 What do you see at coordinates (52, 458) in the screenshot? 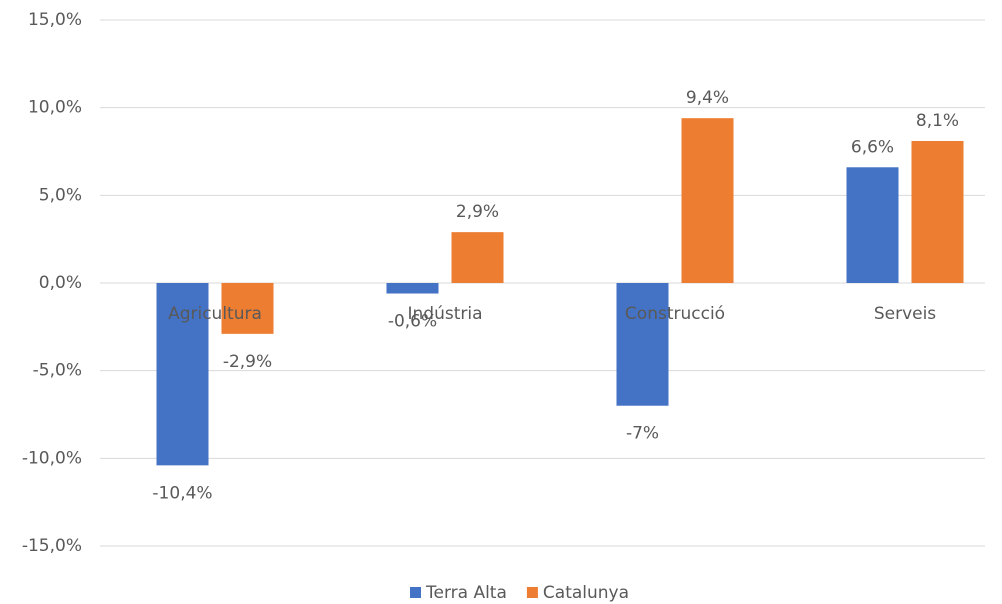
I see `y-tick-label: -10,0%` at bounding box center [52, 458].